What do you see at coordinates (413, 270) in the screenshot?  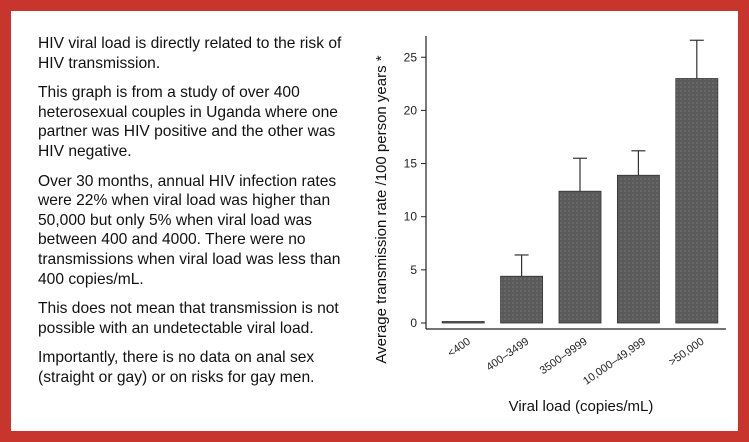 I see `y-tick-label: 5` at bounding box center [413, 270].